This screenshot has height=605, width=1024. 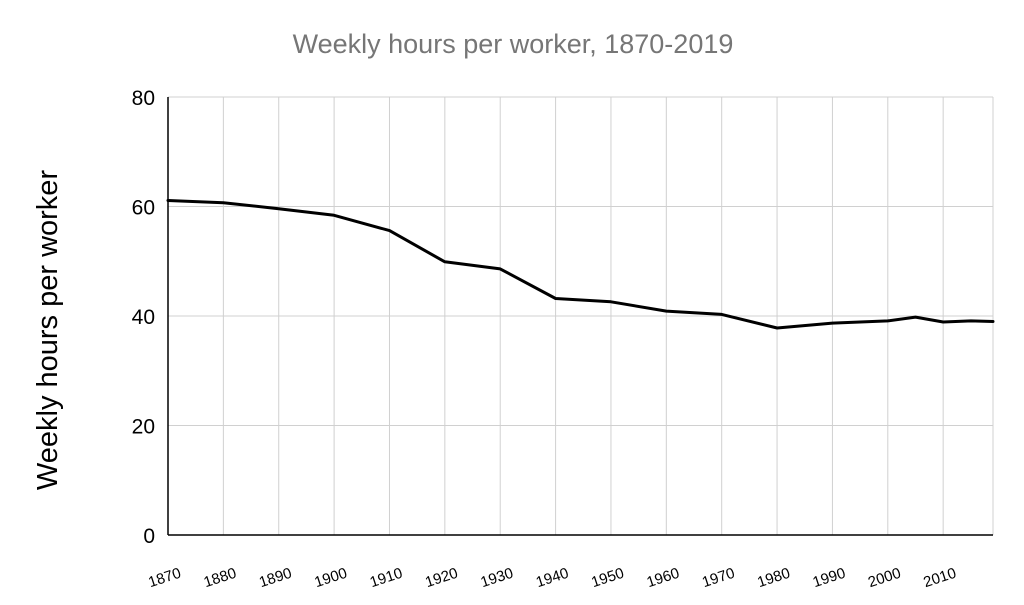 I want to click on x-tick-label: 1960, so click(x=663, y=578).